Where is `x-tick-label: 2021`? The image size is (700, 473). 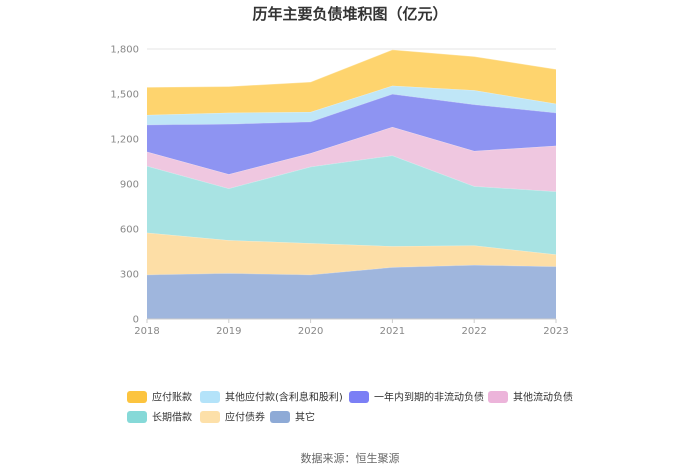
x-tick-label: 2021 is located at coordinates (392, 331).